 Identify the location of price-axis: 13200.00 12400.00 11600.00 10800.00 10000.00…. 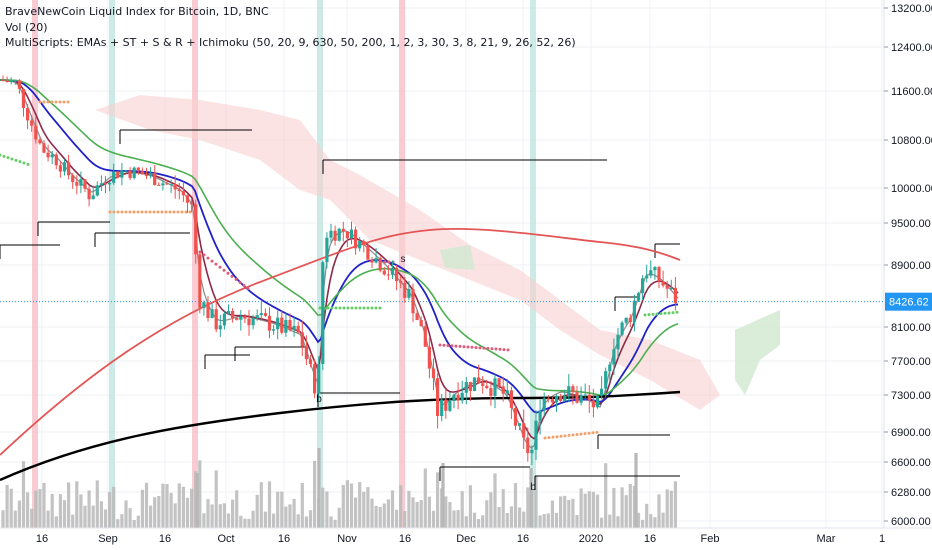
(907, 264).